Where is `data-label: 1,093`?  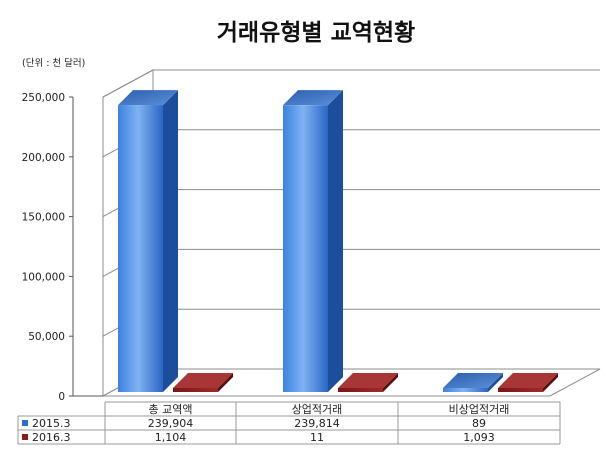 data-label: 1,093 is located at coordinates (479, 437).